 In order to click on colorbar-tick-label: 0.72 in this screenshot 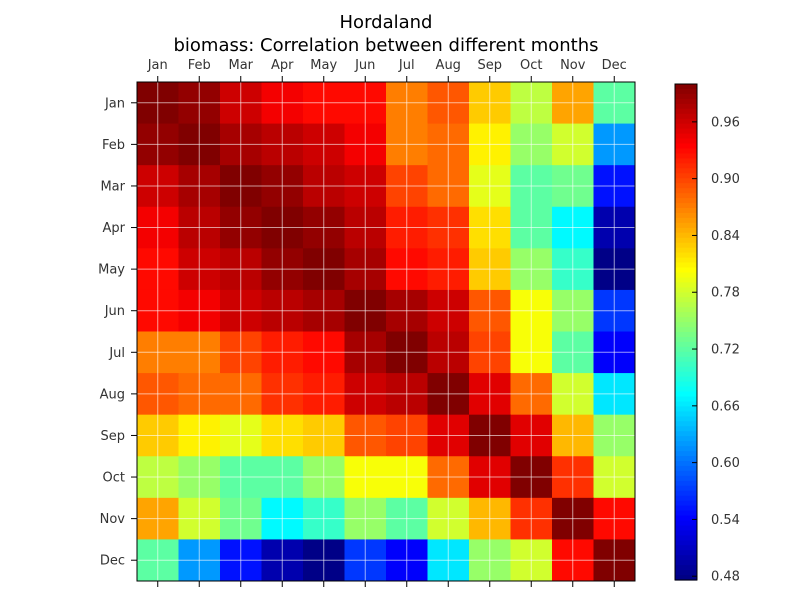, I will do `click(725, 350)`.